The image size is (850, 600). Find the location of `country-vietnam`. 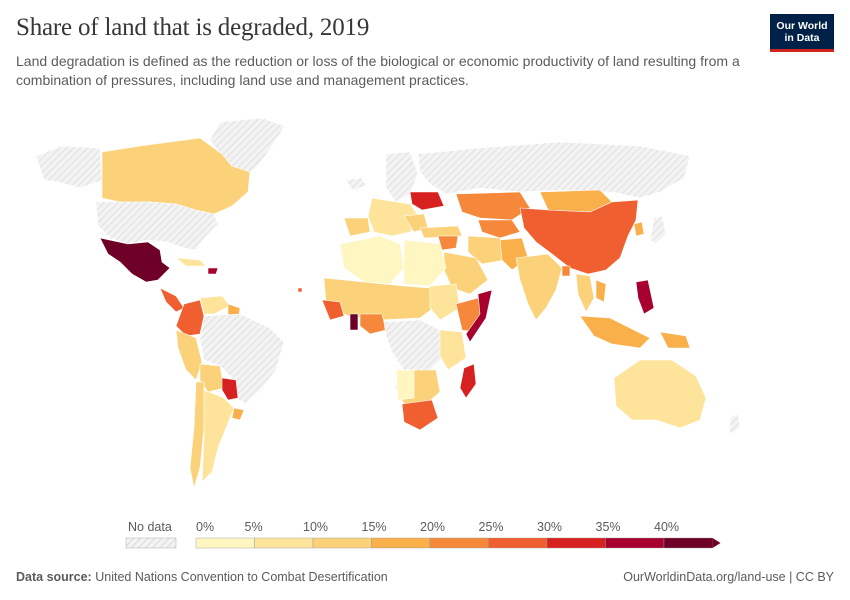

country-vietnam is located at coordinates (601, 291).